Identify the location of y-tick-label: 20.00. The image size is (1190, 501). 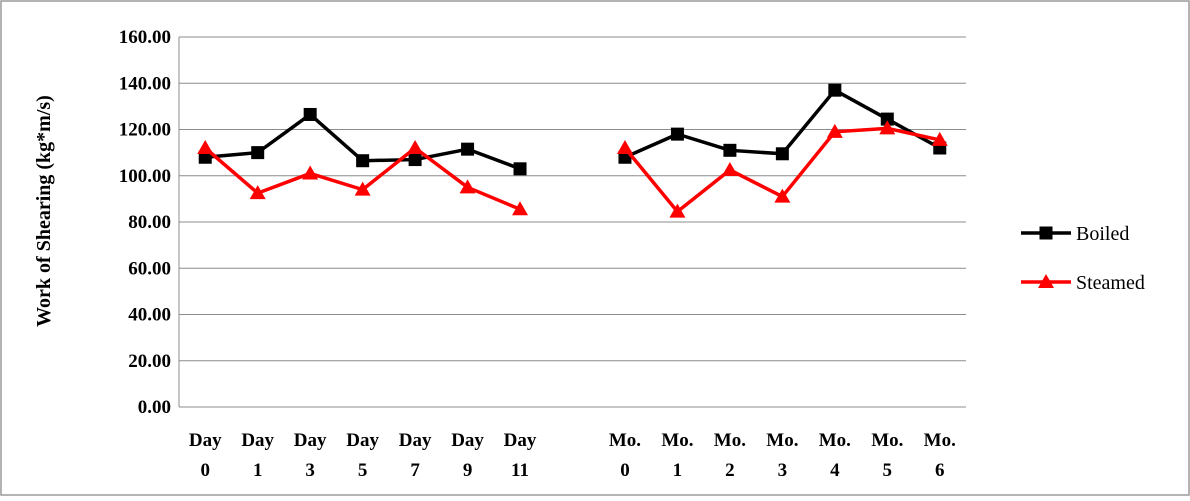
(149, 361).